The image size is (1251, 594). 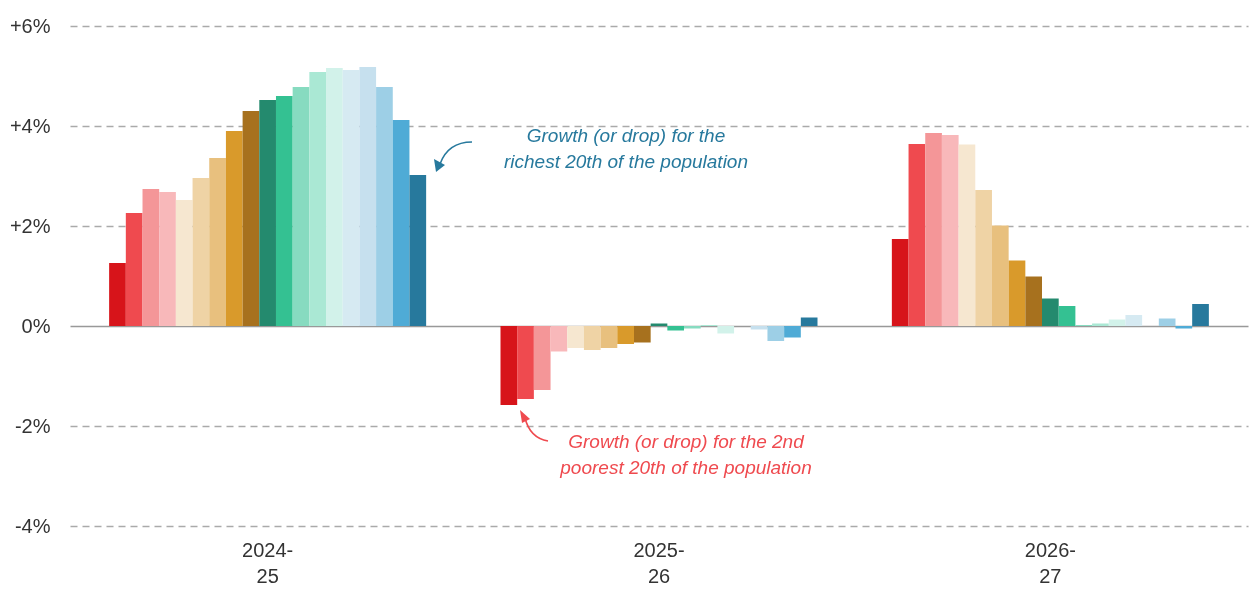 What do you see at coordinates (1050, 562) in the screenshot?
I see `x-tick-label: 2026-27` at bounding box center [1050, 562].